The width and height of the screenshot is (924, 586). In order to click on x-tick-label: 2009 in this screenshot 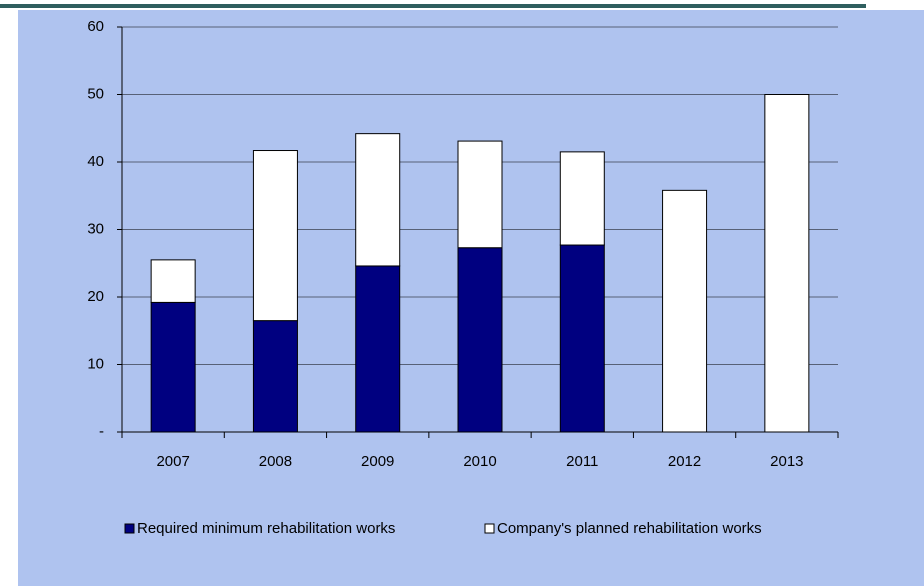, I will do `click(377, 461)`.